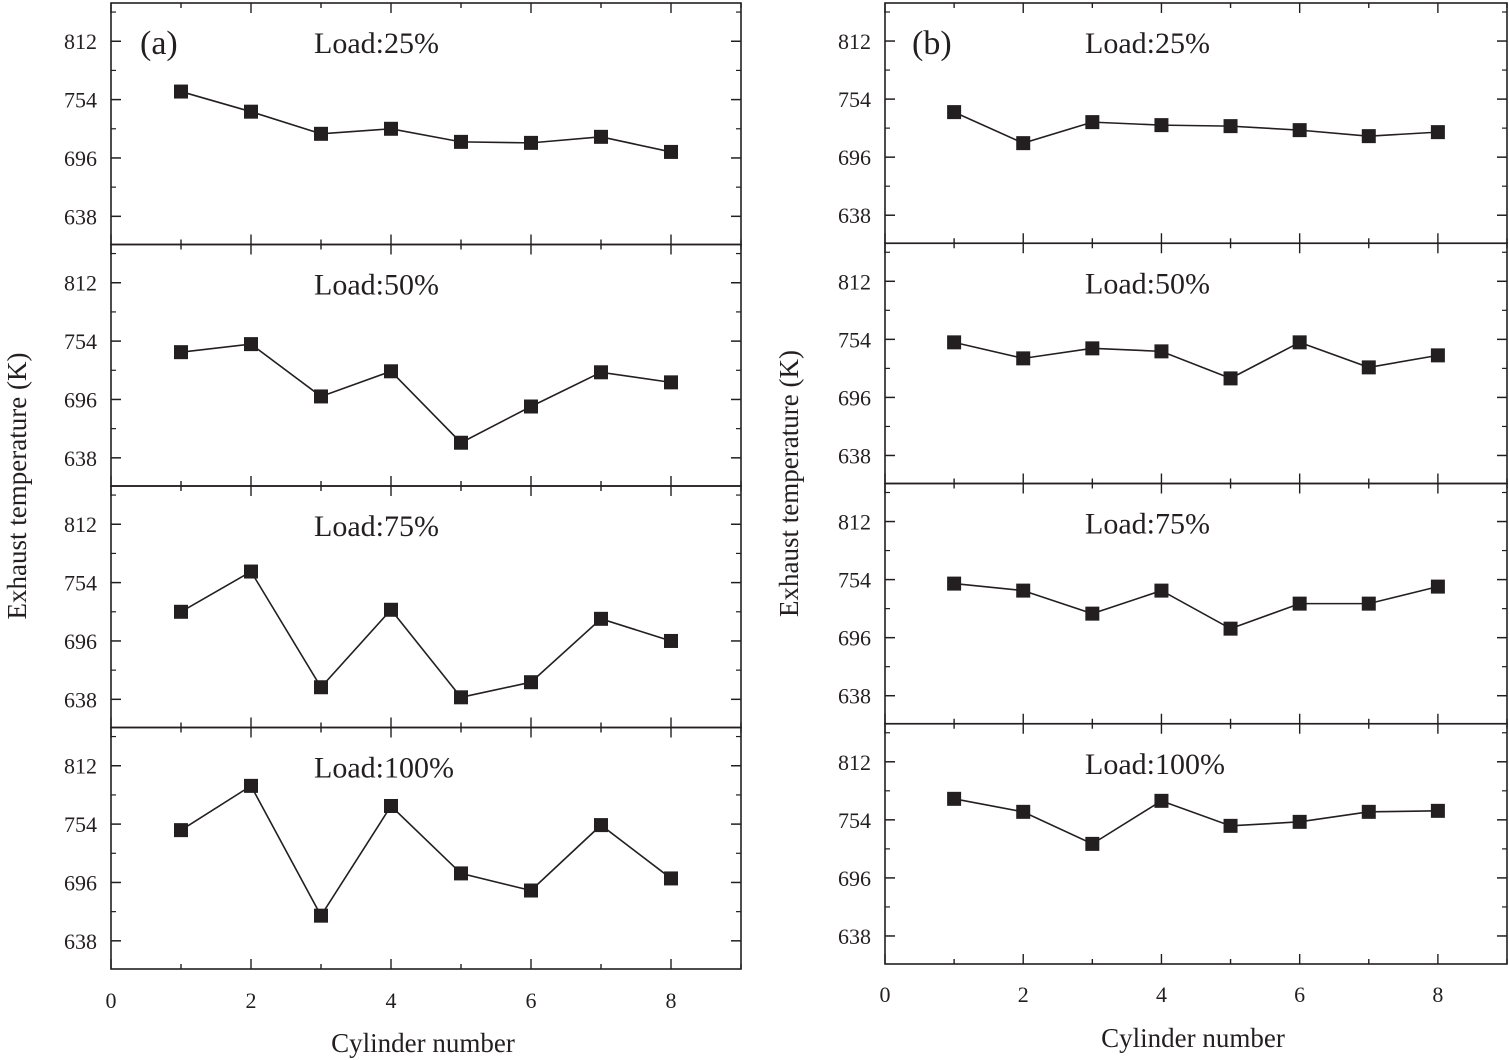 The width and height of the screenshot is (1509, 1060). What do you see at coordinates (17, 486) in the screenshot?
I see `y-axis-title: Exhaust temperature (K)` at bounding box center [17, 486].